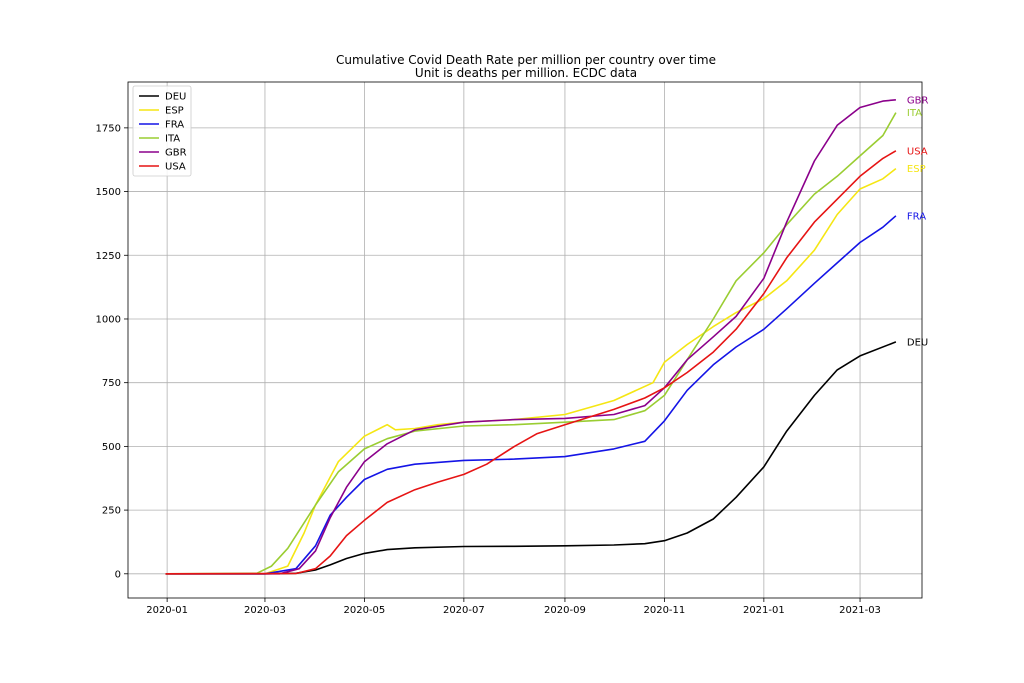 The image size is (1024, 683). Describe the element at coordinates (265, 610) in the screenshot. I see `x-tick-label: 2020-03` at that location.